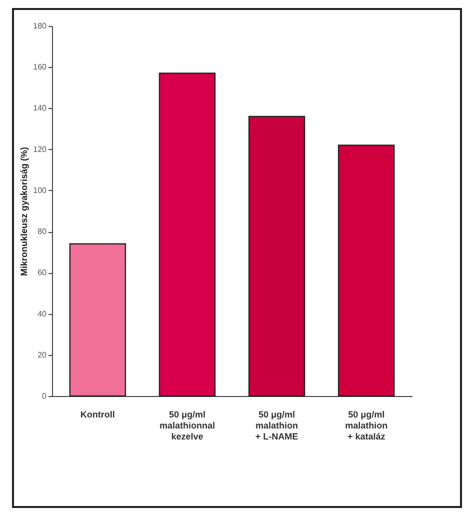 This screenshot has height=515, width=471. What do you see at coordinates (187, 426) in the screenshot?
I see `x-tick-label: 50 μg/ml malathionnal kezelve` at bounding box center [187, 426].